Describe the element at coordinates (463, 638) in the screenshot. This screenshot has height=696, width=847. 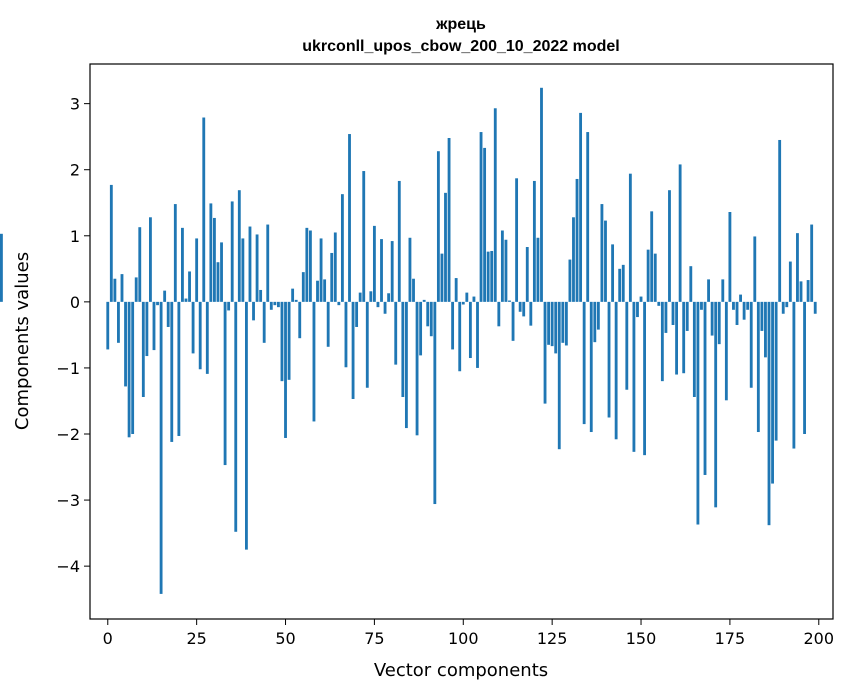
I see `x-tick-label: 100` at that location.